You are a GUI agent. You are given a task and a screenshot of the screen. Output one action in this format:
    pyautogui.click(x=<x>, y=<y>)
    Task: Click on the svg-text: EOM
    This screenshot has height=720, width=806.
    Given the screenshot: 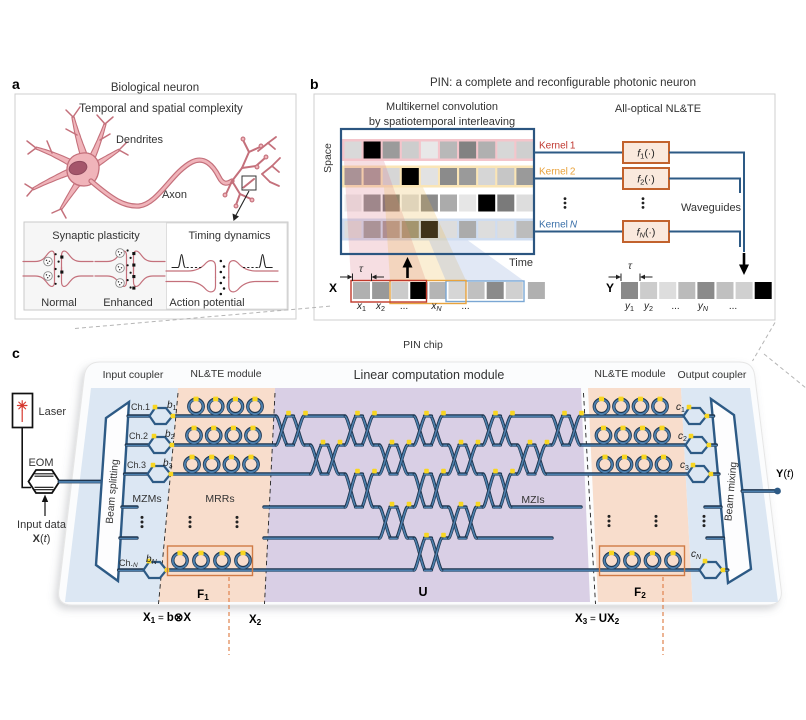 What is the action you would take?
    pyautogui.click(x=40, y=463)
    